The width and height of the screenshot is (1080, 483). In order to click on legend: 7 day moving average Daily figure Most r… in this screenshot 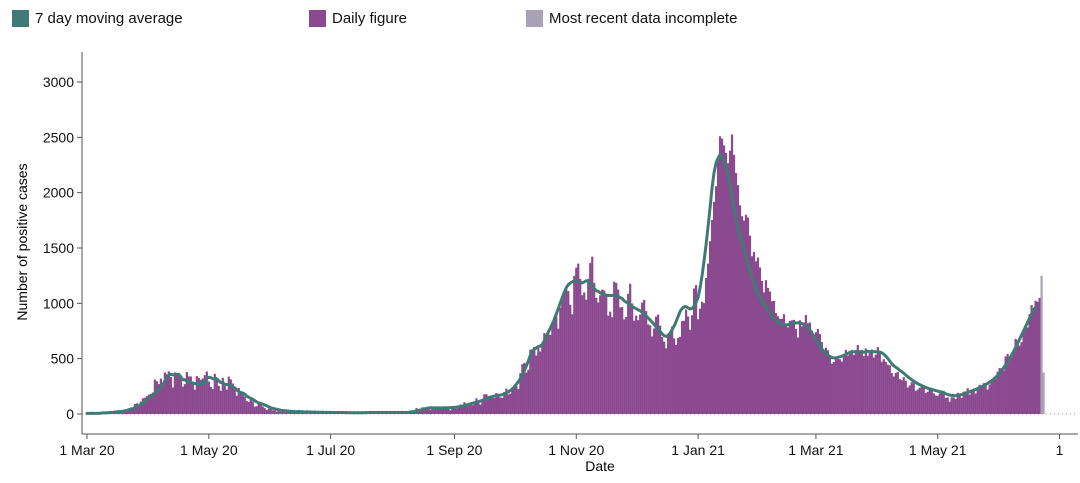, I will do `click(540, 21)`.